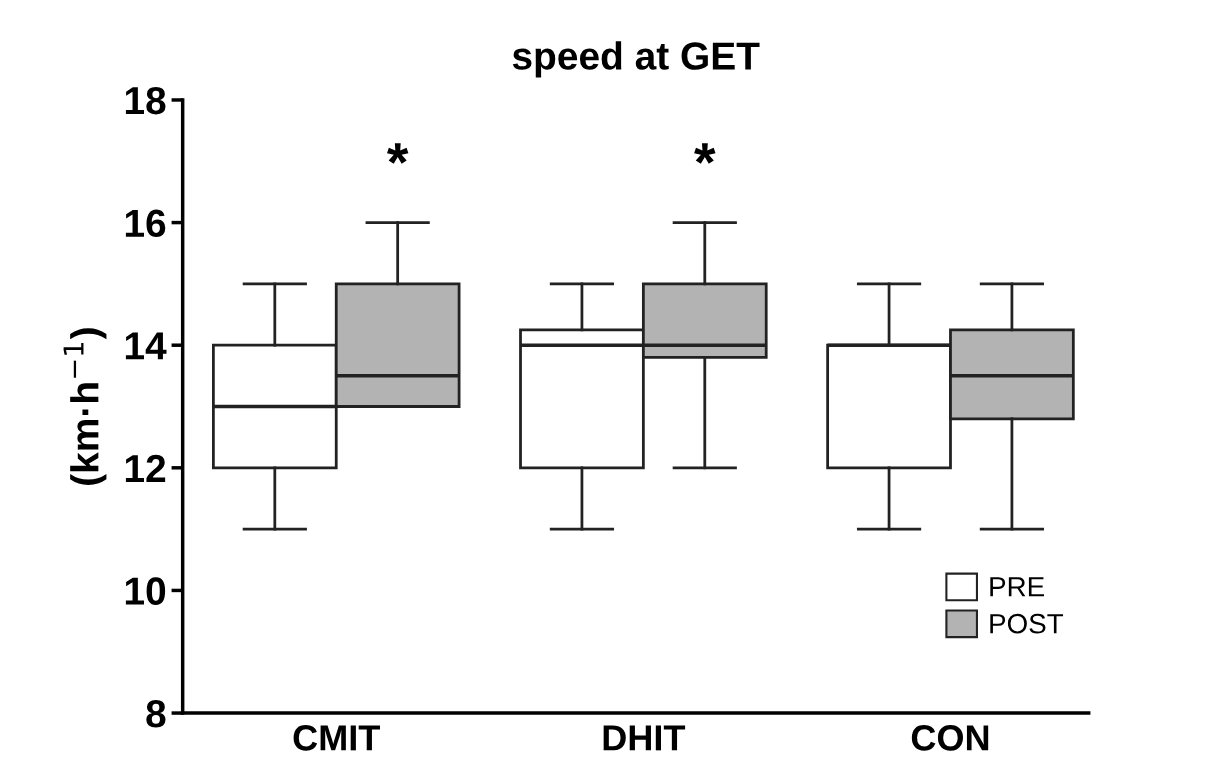  Describe the element at coordinates (156, 713) in the screenshot. I see `y-tick-label: 8` at that location.